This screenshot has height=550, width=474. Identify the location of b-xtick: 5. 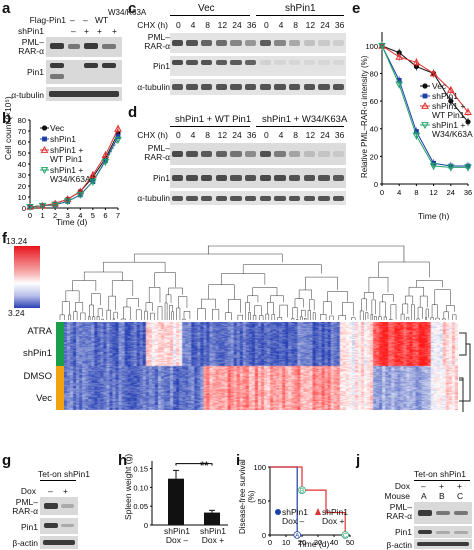
(93, 215).